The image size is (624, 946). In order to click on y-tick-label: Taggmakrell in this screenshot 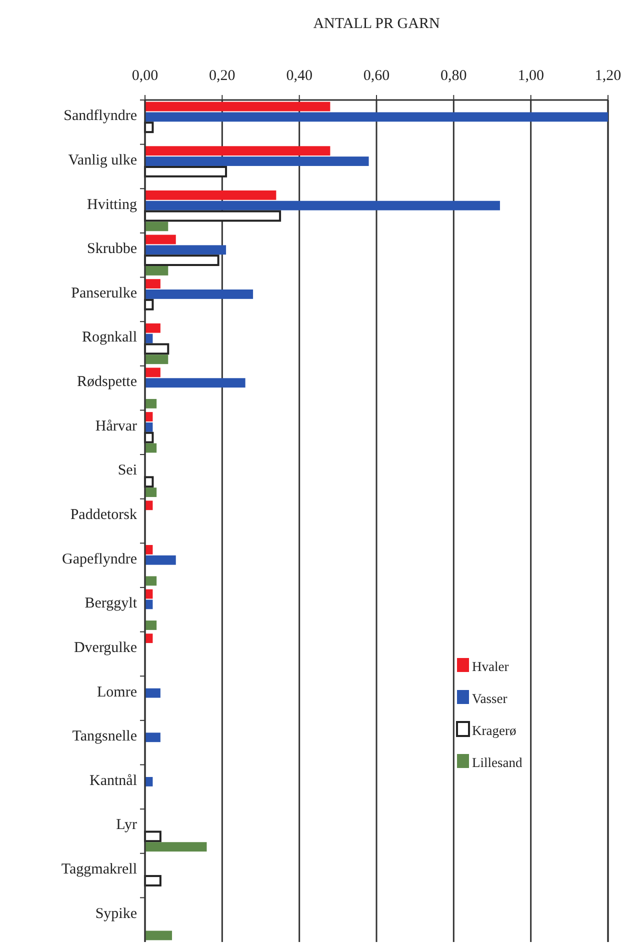, I will do `click(99, 870)`.